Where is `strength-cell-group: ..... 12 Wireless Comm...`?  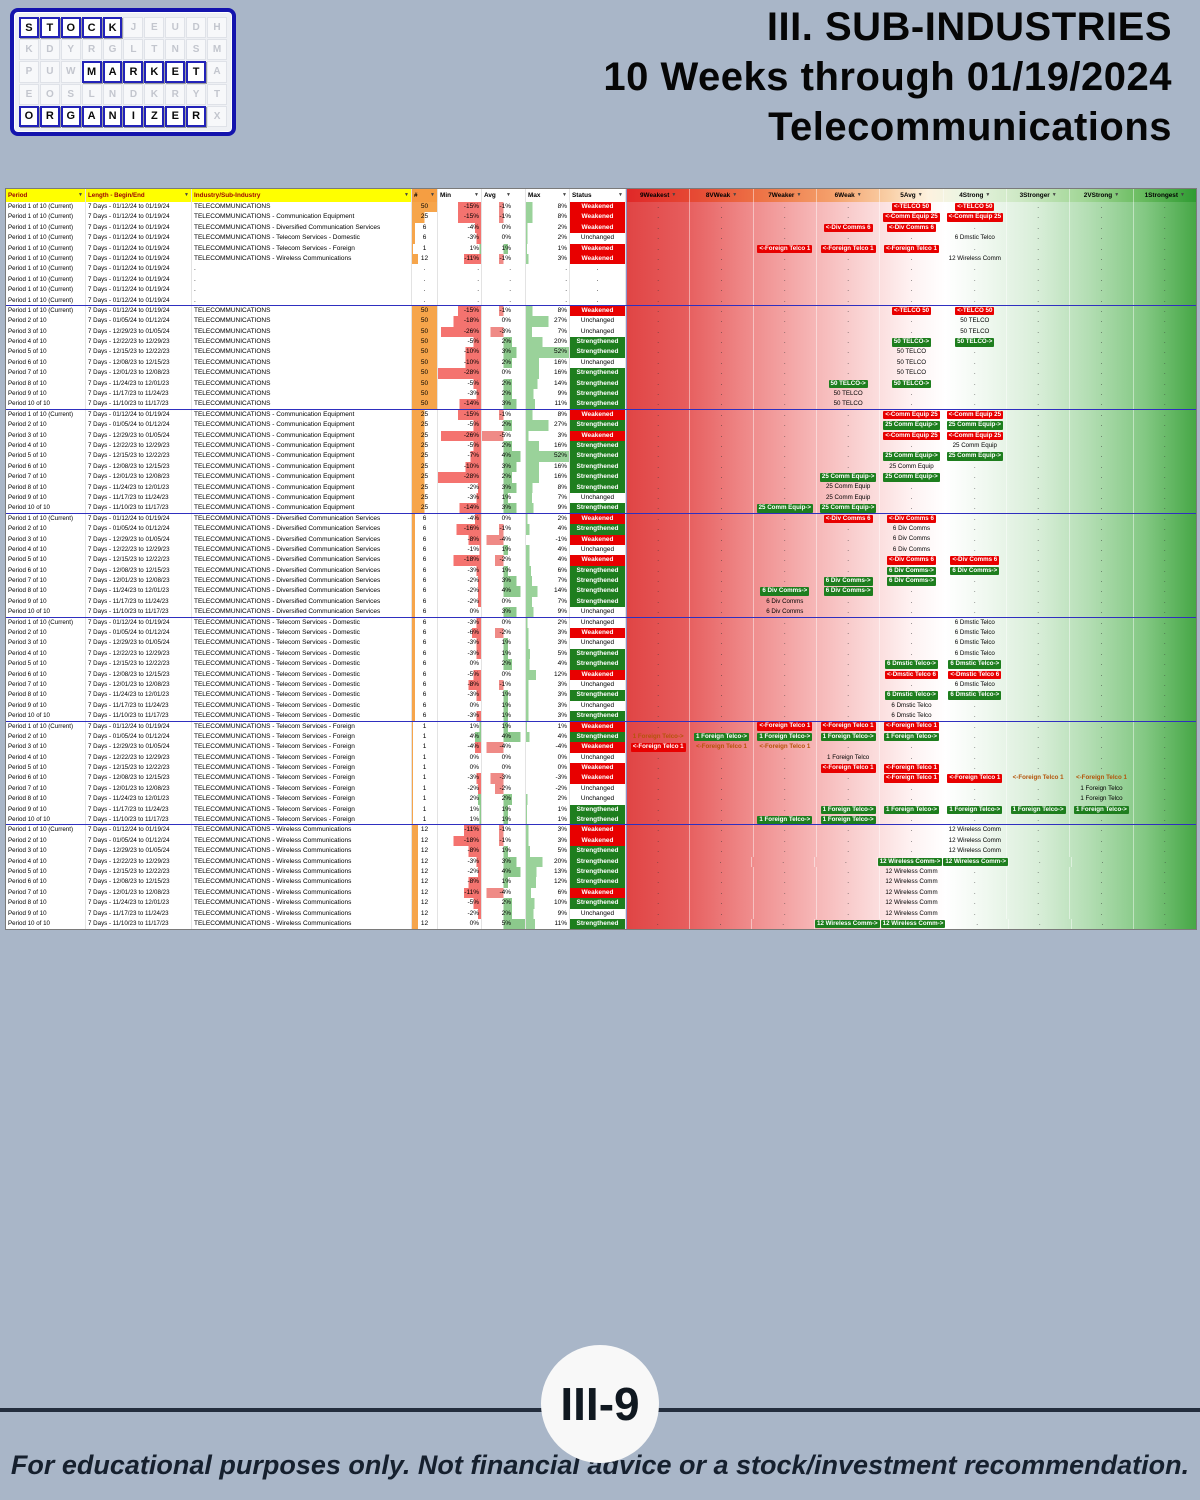 strength-cell-group: ..... 12 Wireless Comm... is located at coordinates (911, 841).